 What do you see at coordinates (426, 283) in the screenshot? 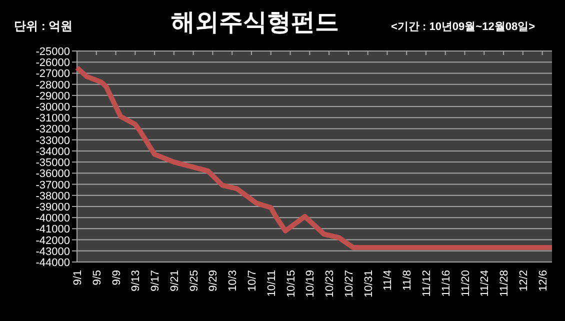
I see `x-tick-label: 11/12` at bounding box center [426, 283].